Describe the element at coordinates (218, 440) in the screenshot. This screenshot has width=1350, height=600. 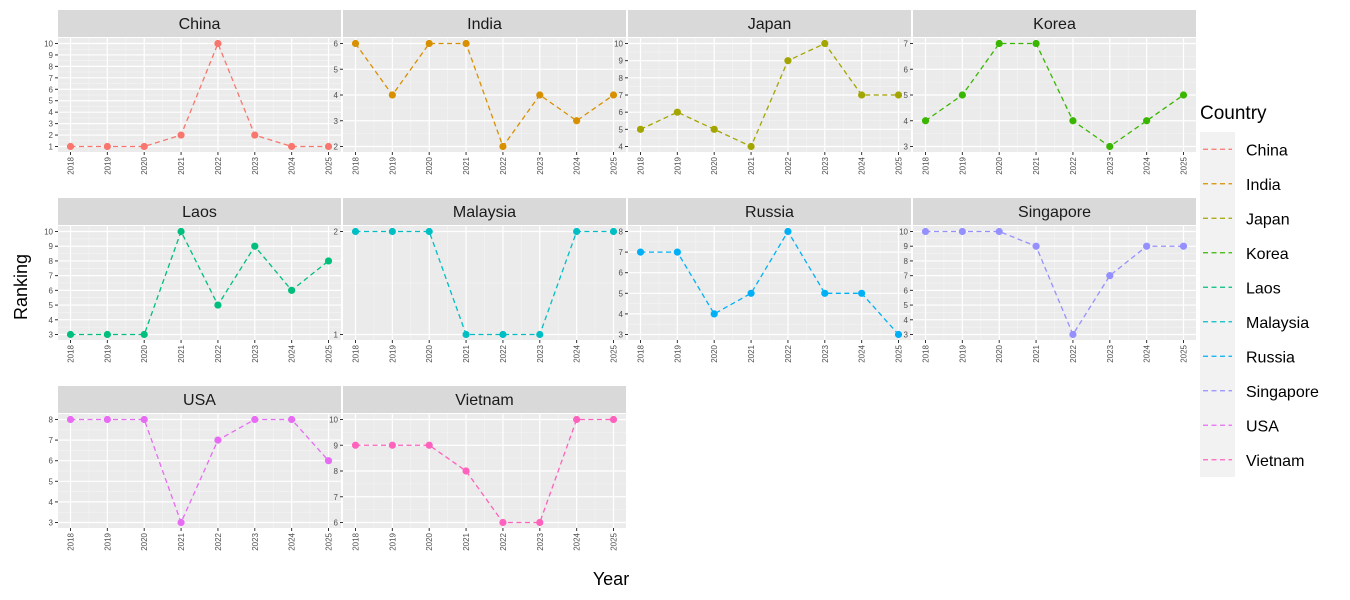
I see `data-point-usa-2022` at that location.